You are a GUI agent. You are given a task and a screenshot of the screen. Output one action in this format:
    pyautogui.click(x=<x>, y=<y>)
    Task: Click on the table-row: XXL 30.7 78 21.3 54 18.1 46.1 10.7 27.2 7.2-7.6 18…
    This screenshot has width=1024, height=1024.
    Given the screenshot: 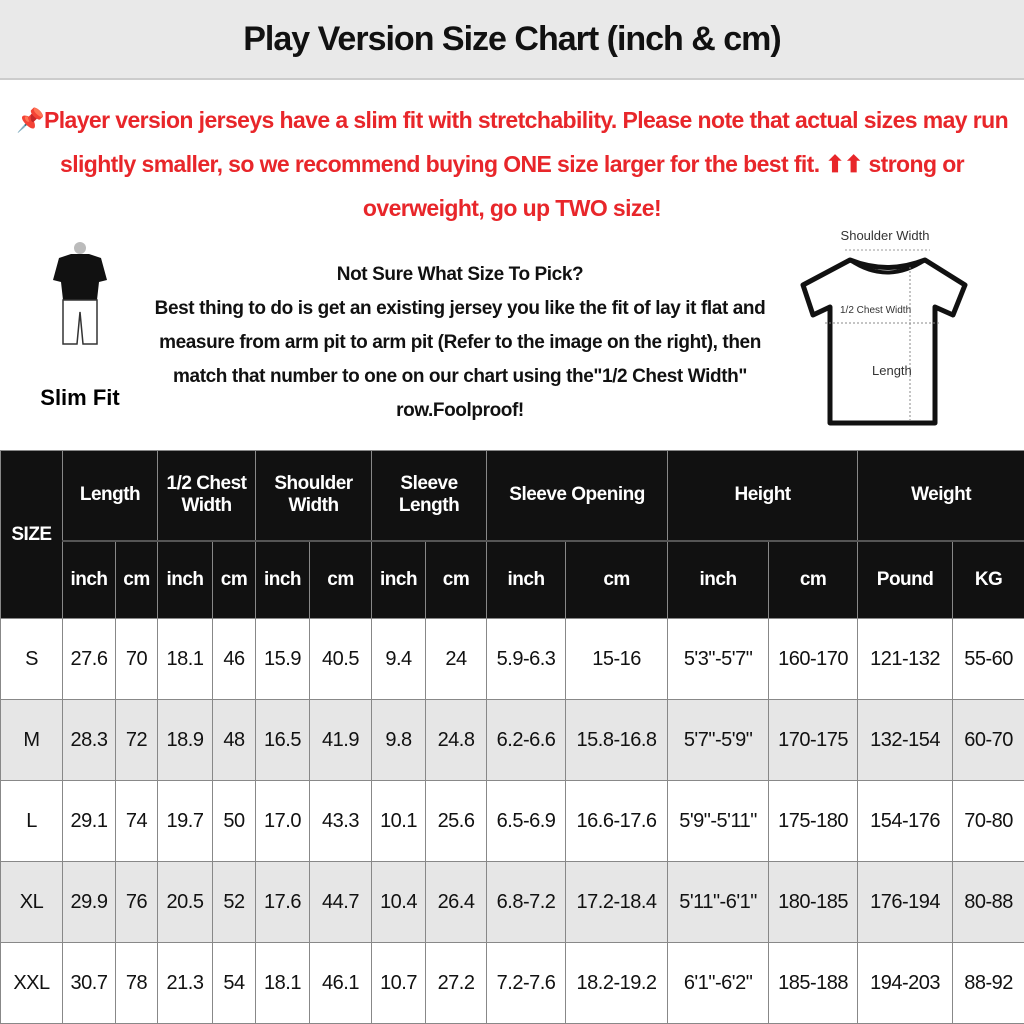 What is the action you would take?
    pyautogui.click(x=512, y=983)
    